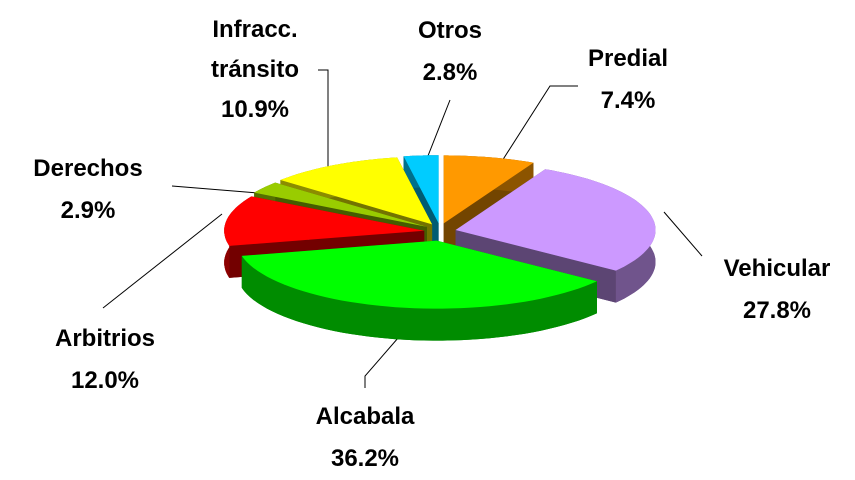 Image resolution: width=855 pixels, height=480 pixels. Describe the element at coordinates (777, 268) in the screenshot. I see `category-label: Vehicular` at that location.